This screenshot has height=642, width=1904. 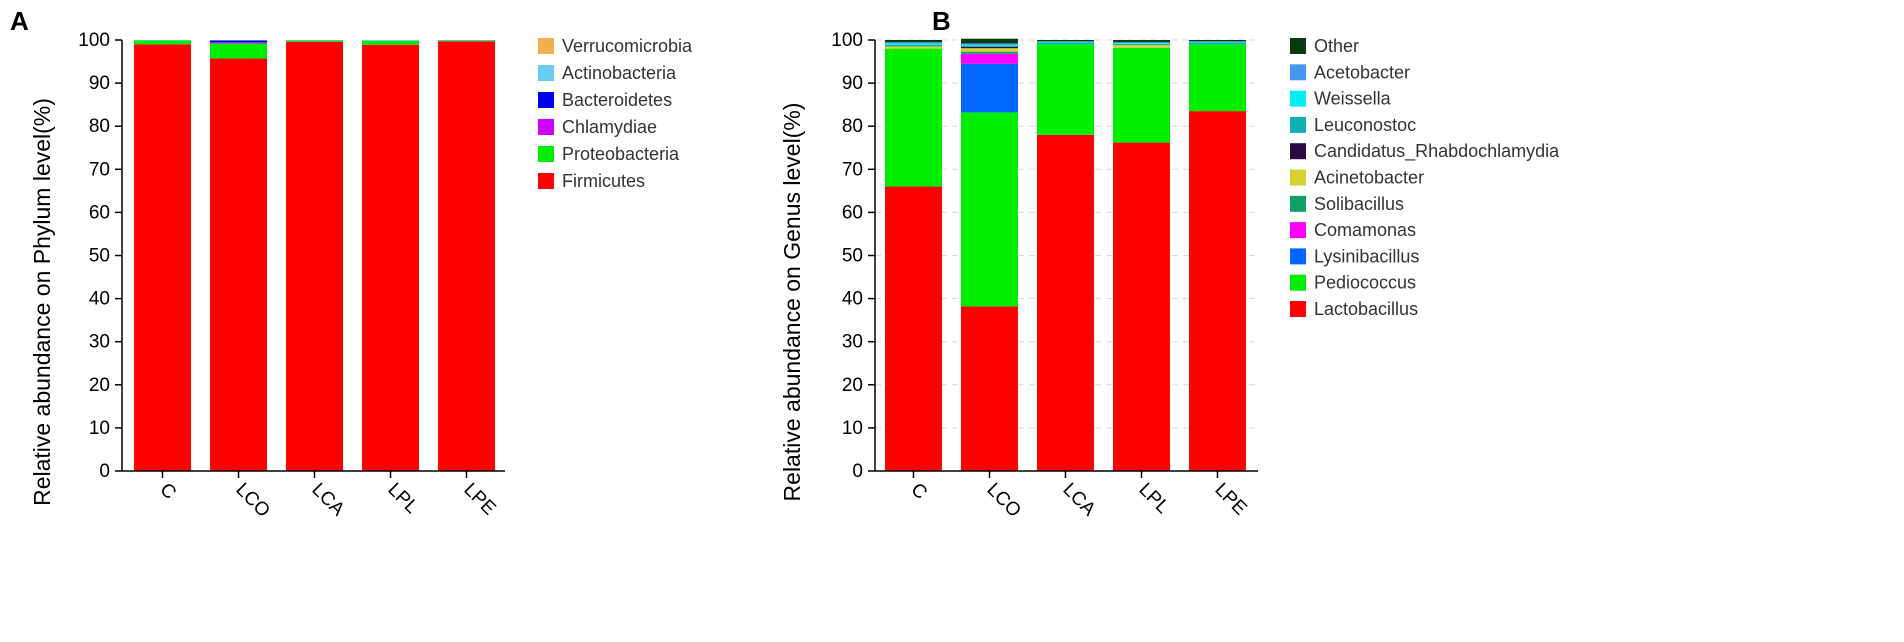 I want to click on panel-a-segment-lco-proteobacteria, so click(x=238, y=51).